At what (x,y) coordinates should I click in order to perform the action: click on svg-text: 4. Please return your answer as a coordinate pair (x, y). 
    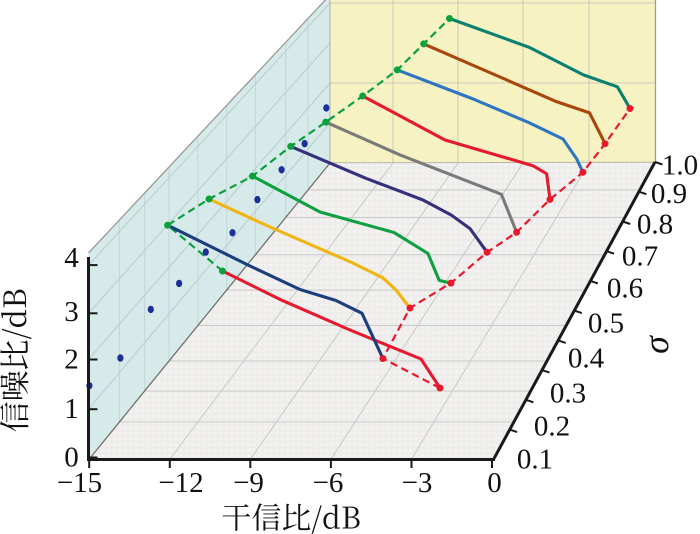
    Looking at the image, I should click on (71, 258).